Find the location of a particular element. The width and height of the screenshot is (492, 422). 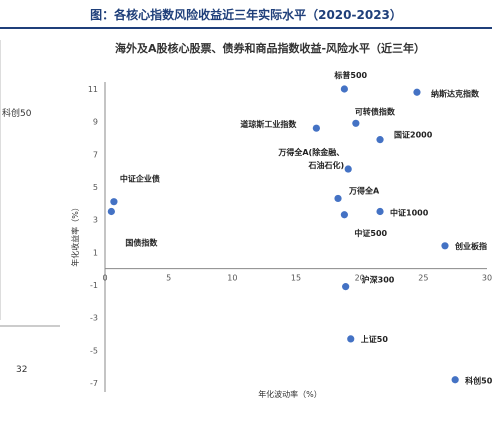

x-tick-label: 30 is located at coordinates (487, 278).